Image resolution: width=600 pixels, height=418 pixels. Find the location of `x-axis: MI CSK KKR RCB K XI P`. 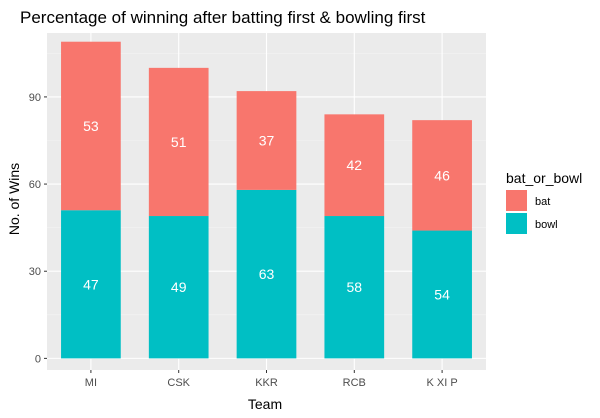

x-axis: MI CSK KKR RCB K XI P is located at coordinates (271, 379).